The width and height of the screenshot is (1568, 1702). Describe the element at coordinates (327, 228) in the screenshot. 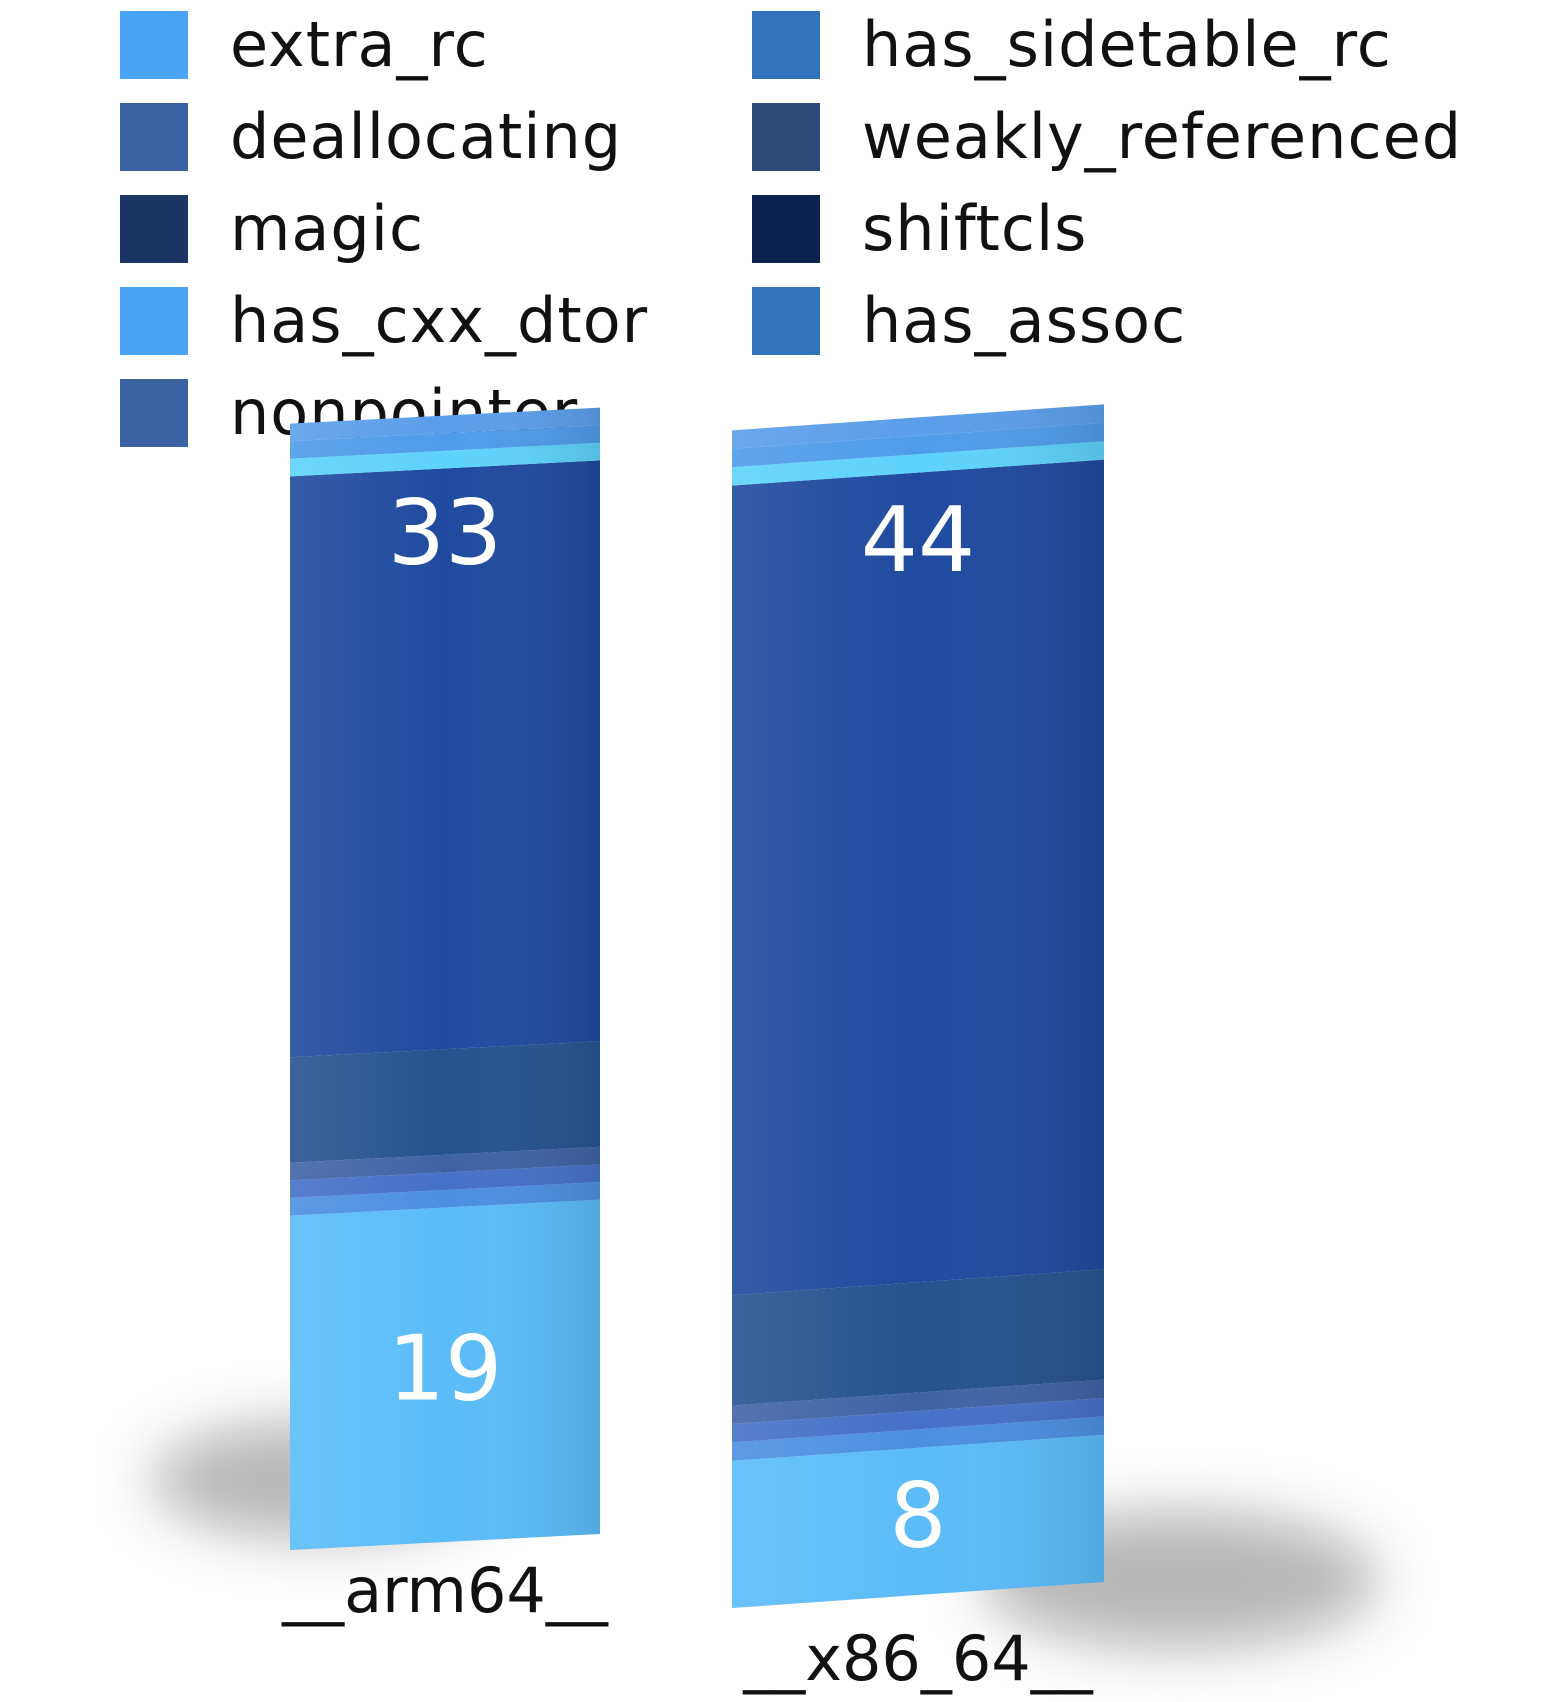

I see `legend-label: magic` at that location.